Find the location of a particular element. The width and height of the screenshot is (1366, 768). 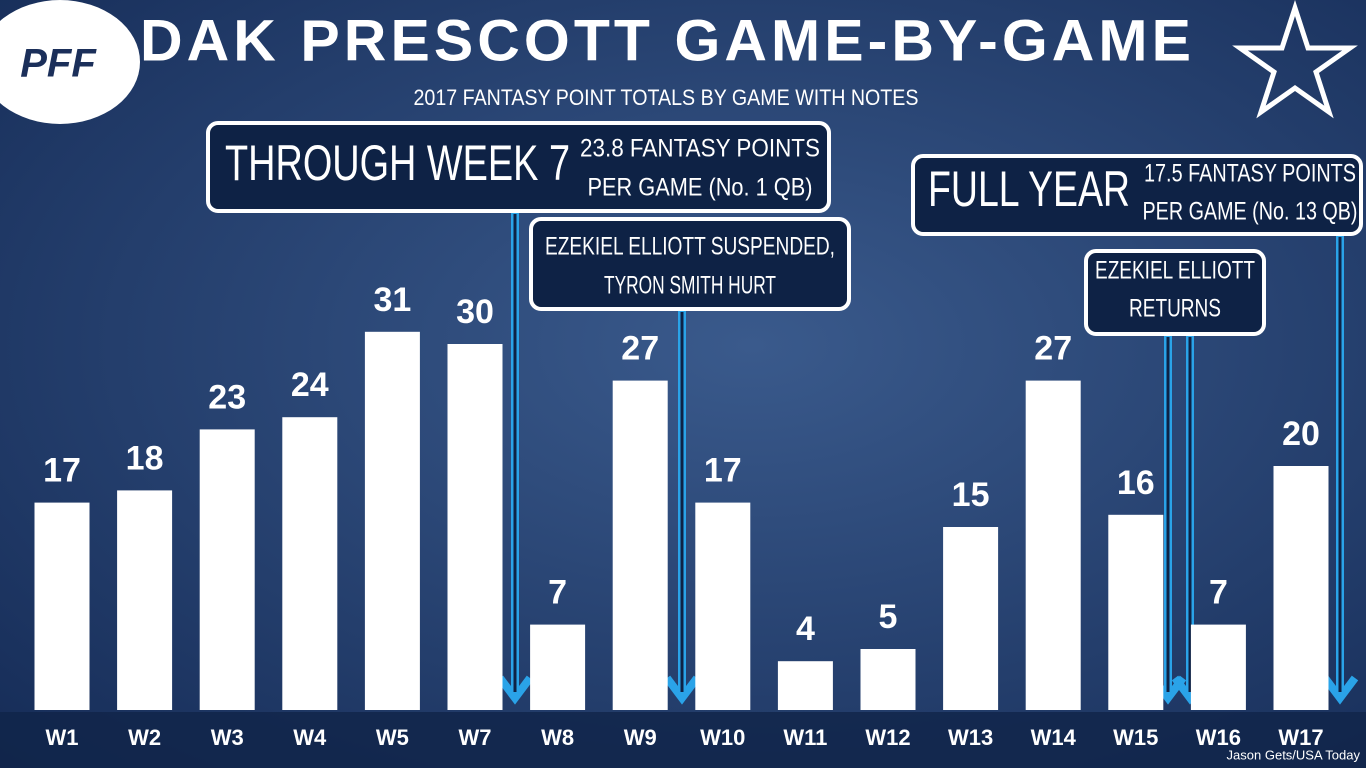

value-label: 24 is located at coordinates (310, 385).